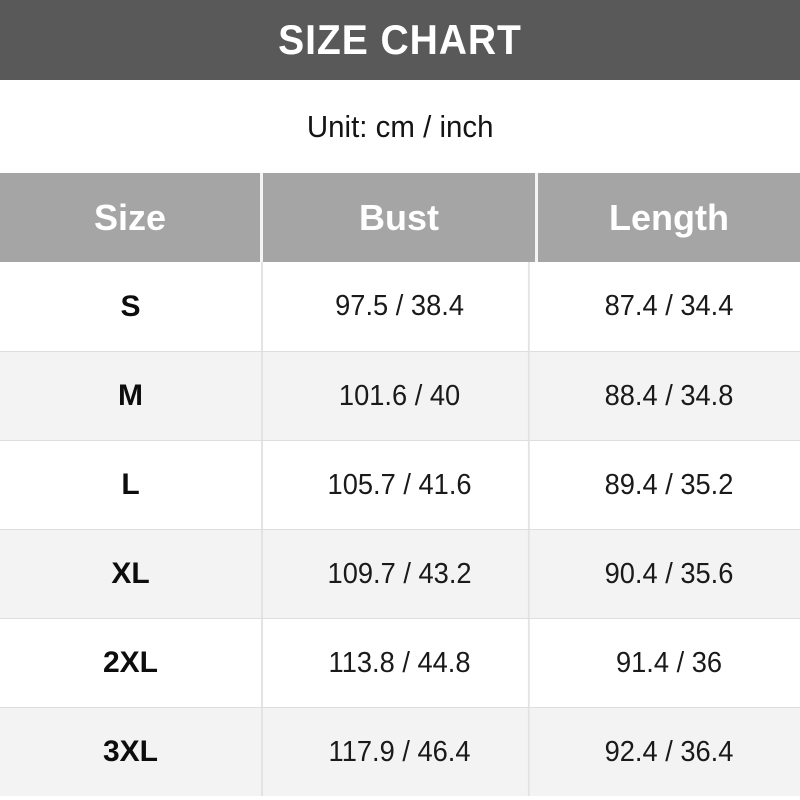  Describe the element at coordinates (131, 306) in the screenshot. I see `size-label: S` at that location.